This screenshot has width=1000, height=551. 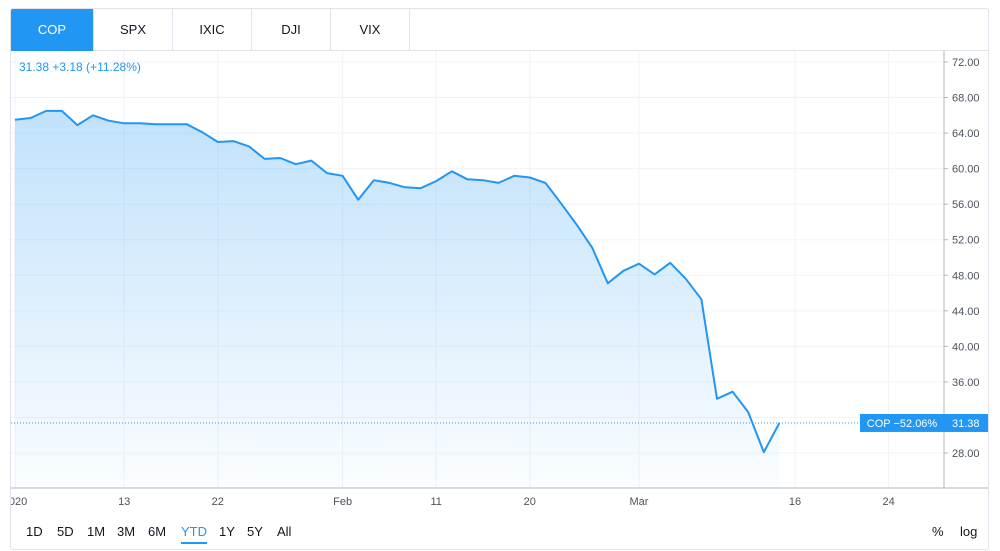 I want to click on y-tick-label: 72.00, so click(x=966, y=63).